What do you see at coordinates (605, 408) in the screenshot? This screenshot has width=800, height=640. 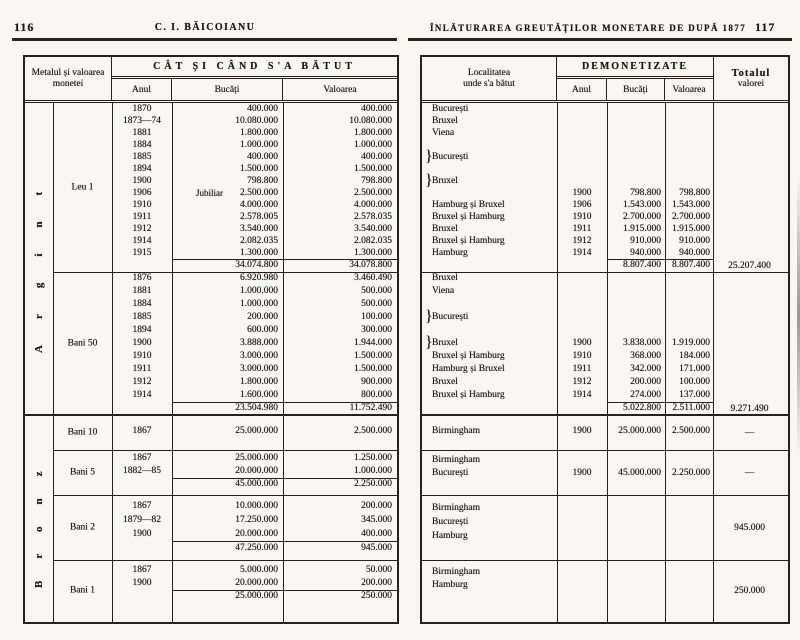 I see `total-row: 5.022.800 2.511.000` at bounding box center [605, 408].